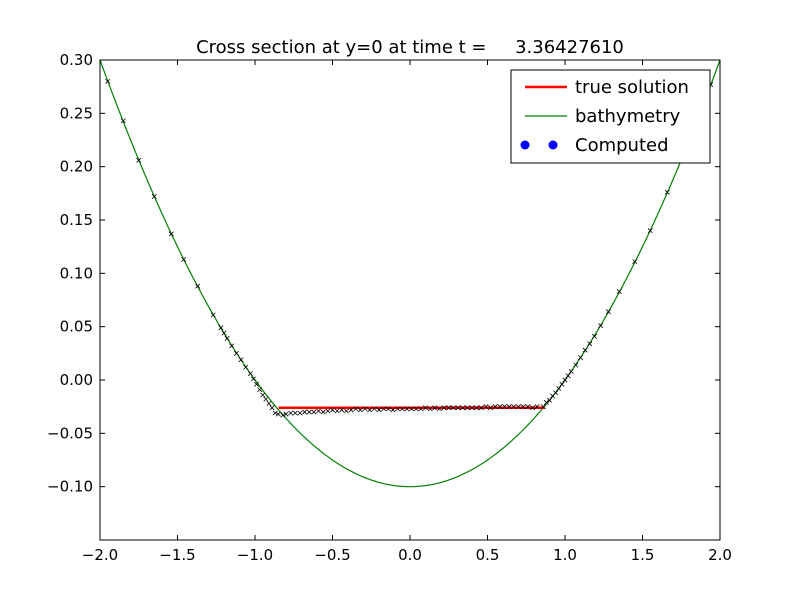 Image resolution: width=800 pixels, height=600 pixels. What do you see at coordinates (525, 145) in the screenshot?
I see `legend-swatch-computed-dot` at bounding box center [525, 145].